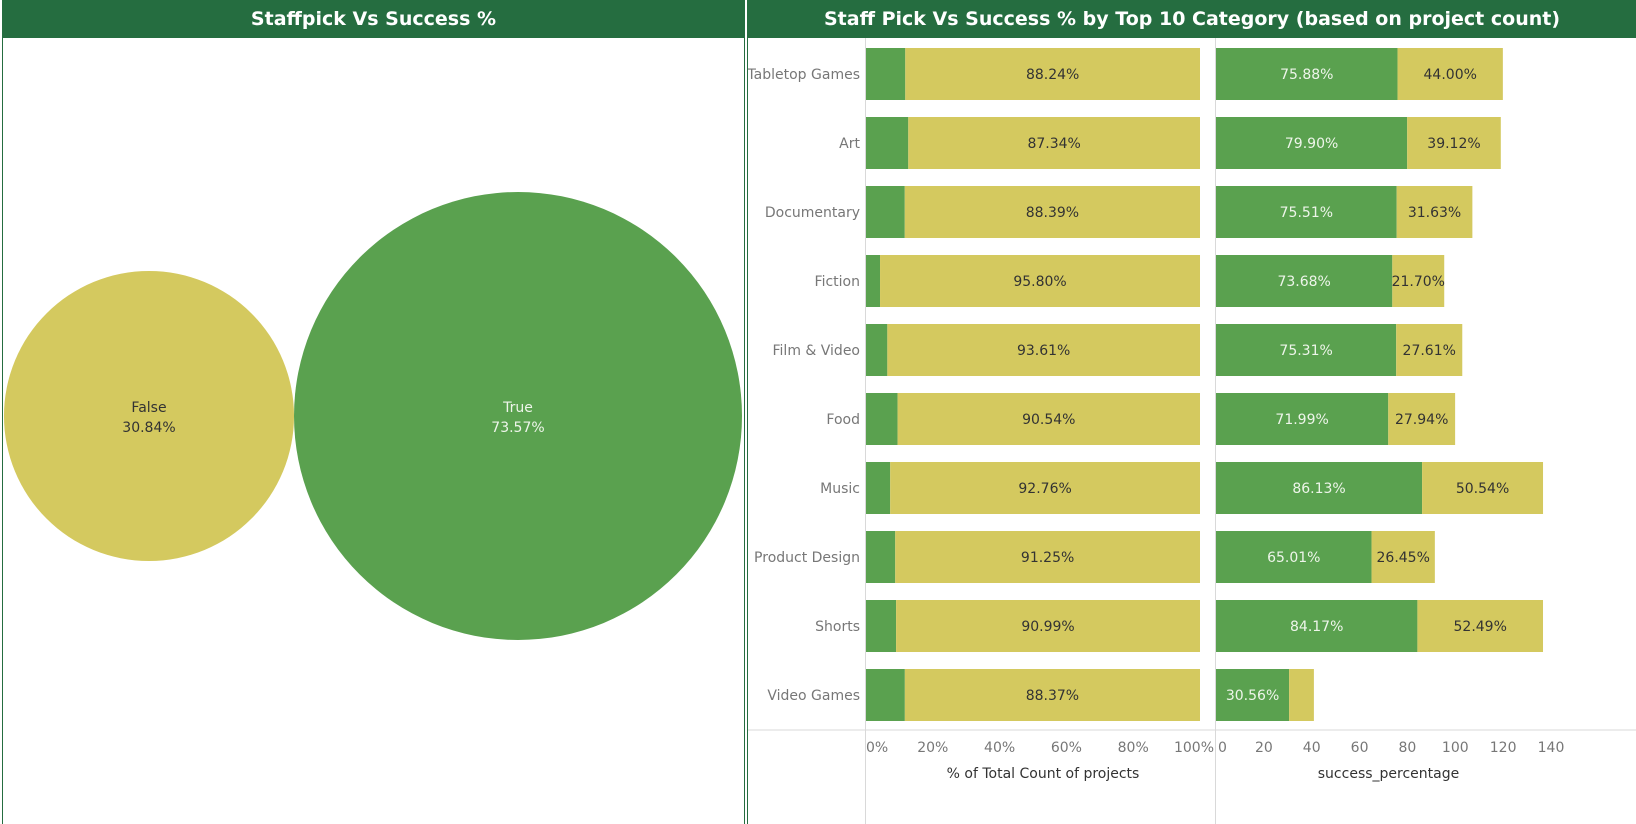  Describe the element at coordinates (817, 351) in the screenshot. I see `category-label: Film & Video` at that location.